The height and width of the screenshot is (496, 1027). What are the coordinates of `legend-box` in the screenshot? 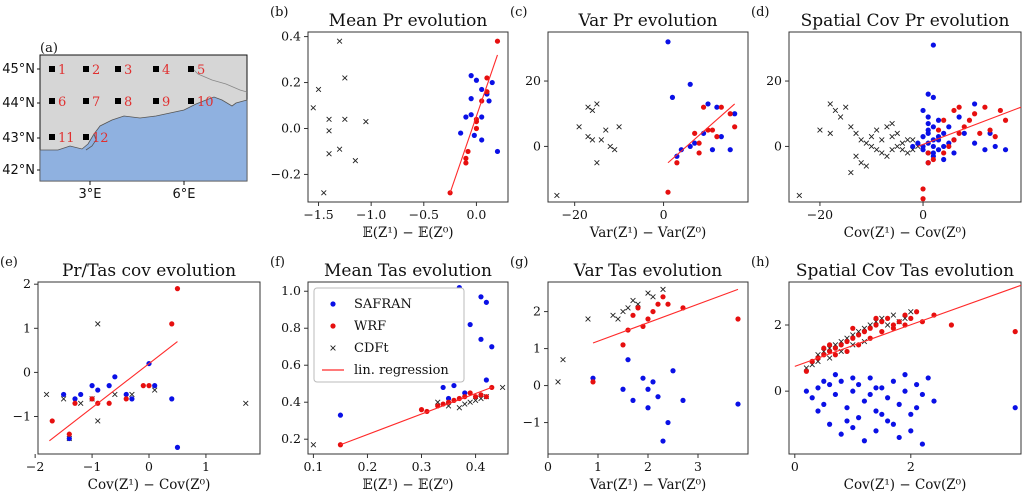 It's located at (389, 335).